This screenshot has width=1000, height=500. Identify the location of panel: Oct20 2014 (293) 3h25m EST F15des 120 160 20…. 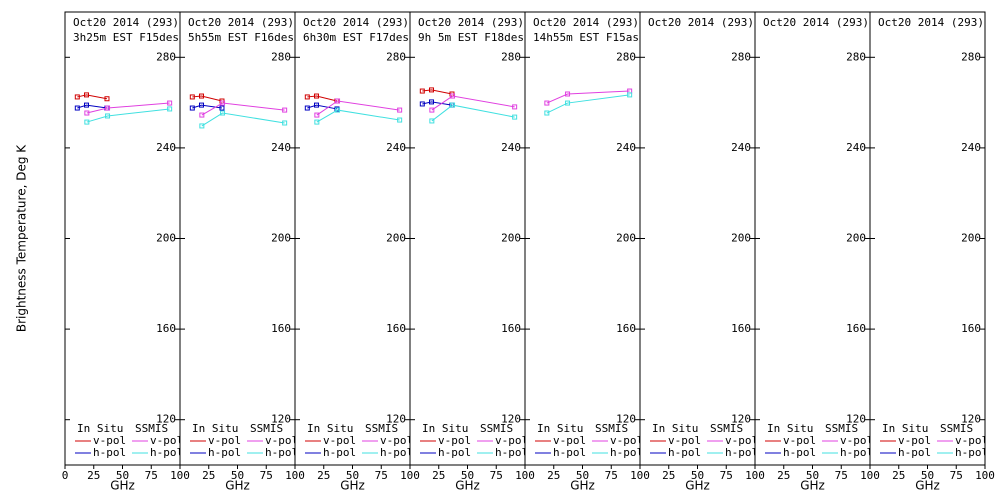
(128, 237).